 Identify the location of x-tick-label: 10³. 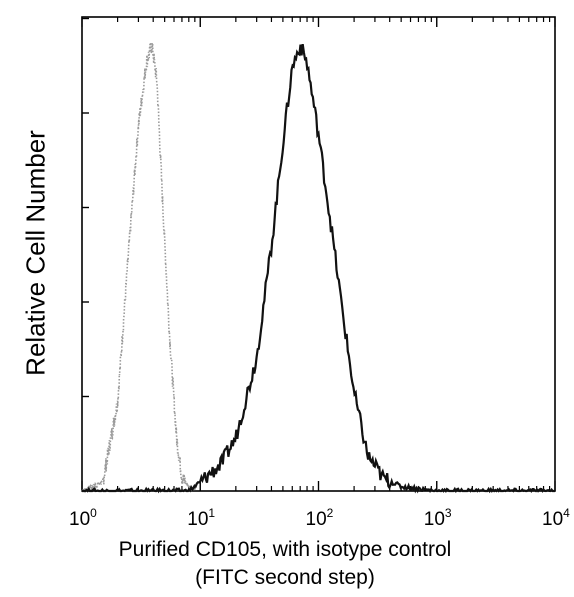
(438, 518).